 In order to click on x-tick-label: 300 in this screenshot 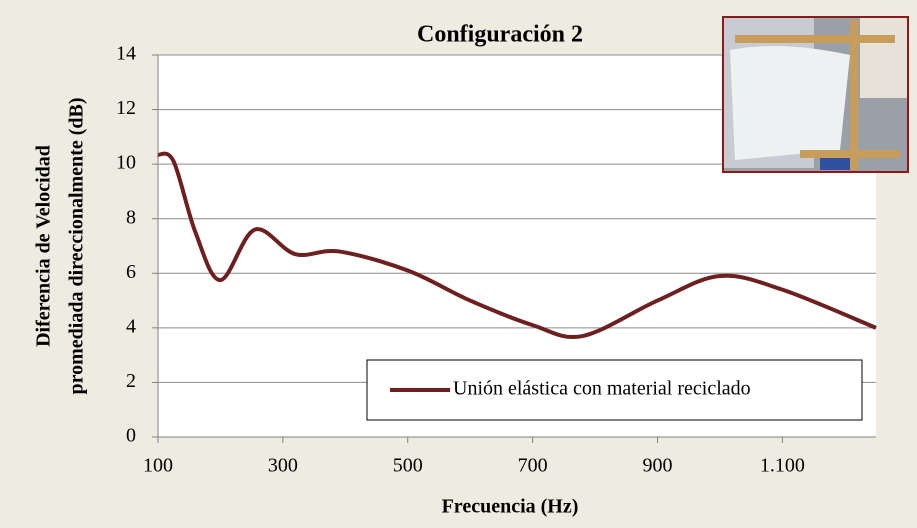, I will do `click(283, 466)`.